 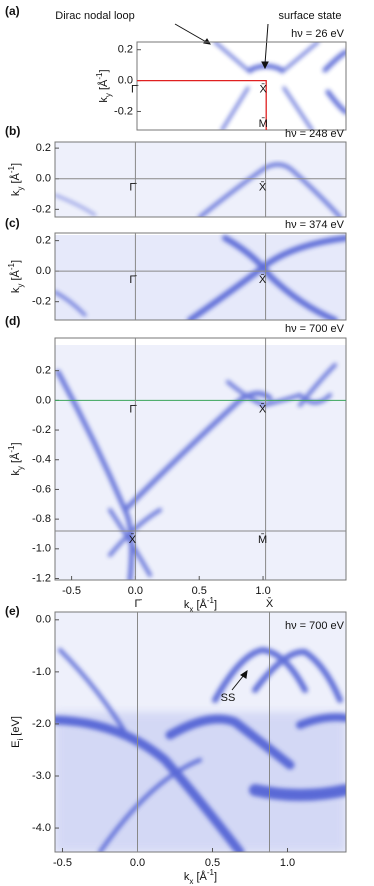 What do you see at coordinates (41, 578) in the screenshot?
I see `y-tick-label: -1.2` at bounding box center [41, 578].